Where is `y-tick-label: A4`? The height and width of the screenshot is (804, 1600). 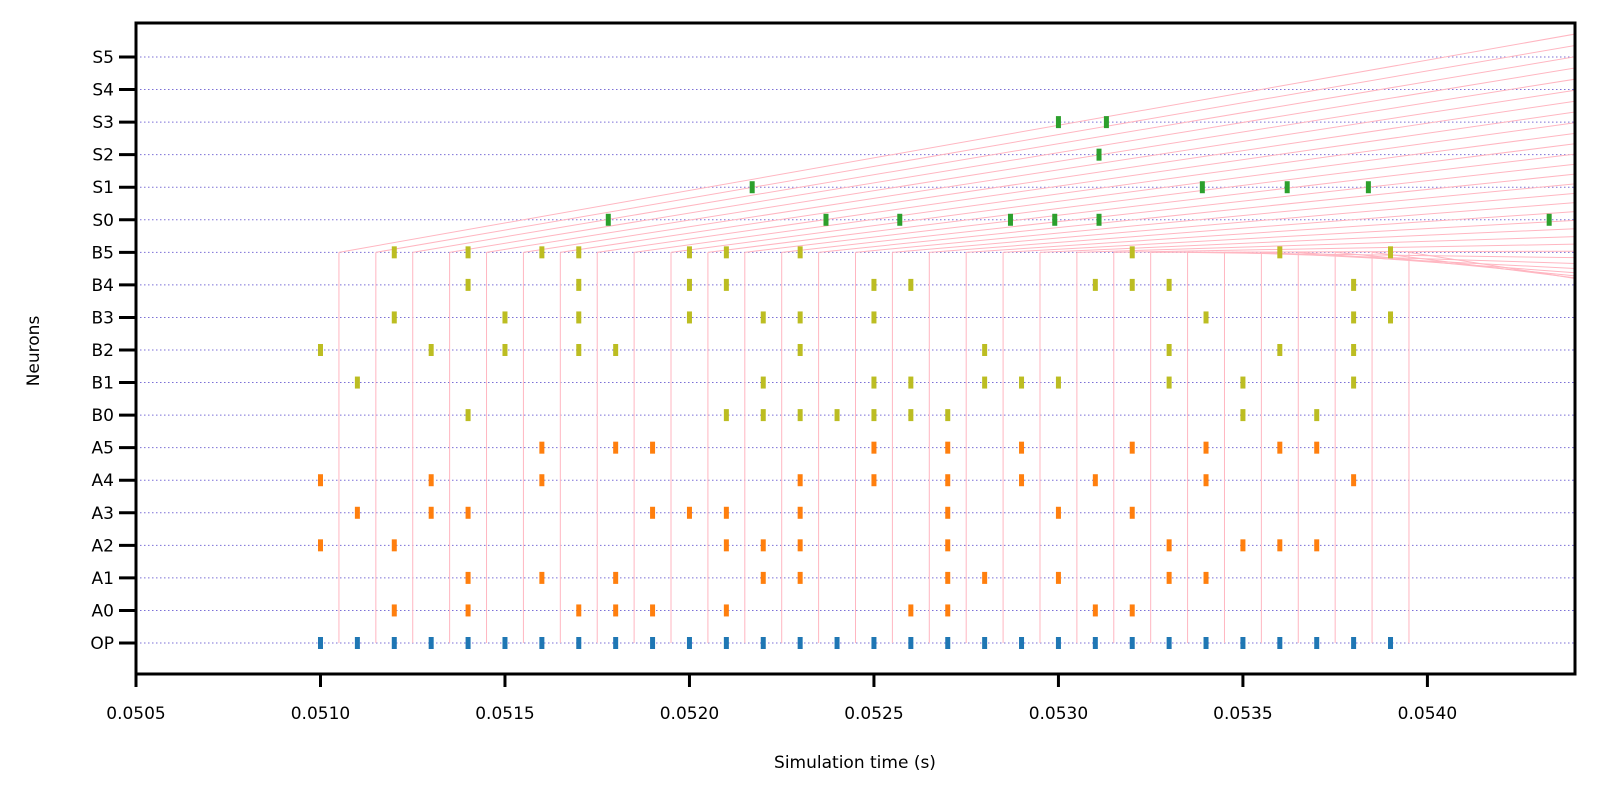
y-tick-label: A4 is located at coordinates (103, 481).